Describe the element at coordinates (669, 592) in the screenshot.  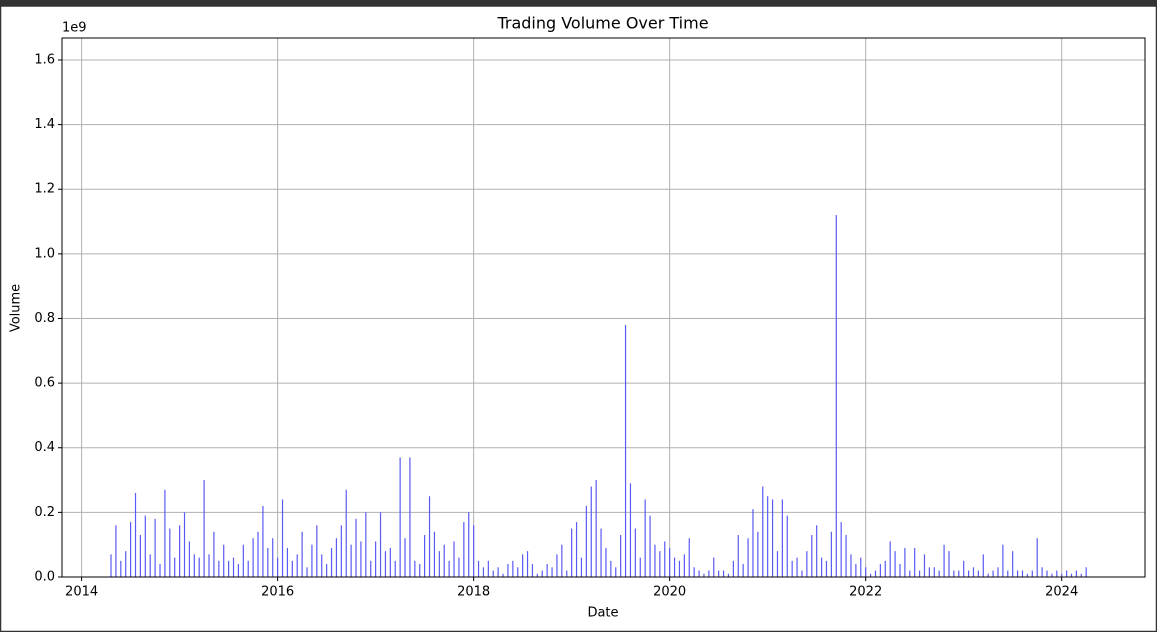
I see `x-tick-label: 2020` at that location.